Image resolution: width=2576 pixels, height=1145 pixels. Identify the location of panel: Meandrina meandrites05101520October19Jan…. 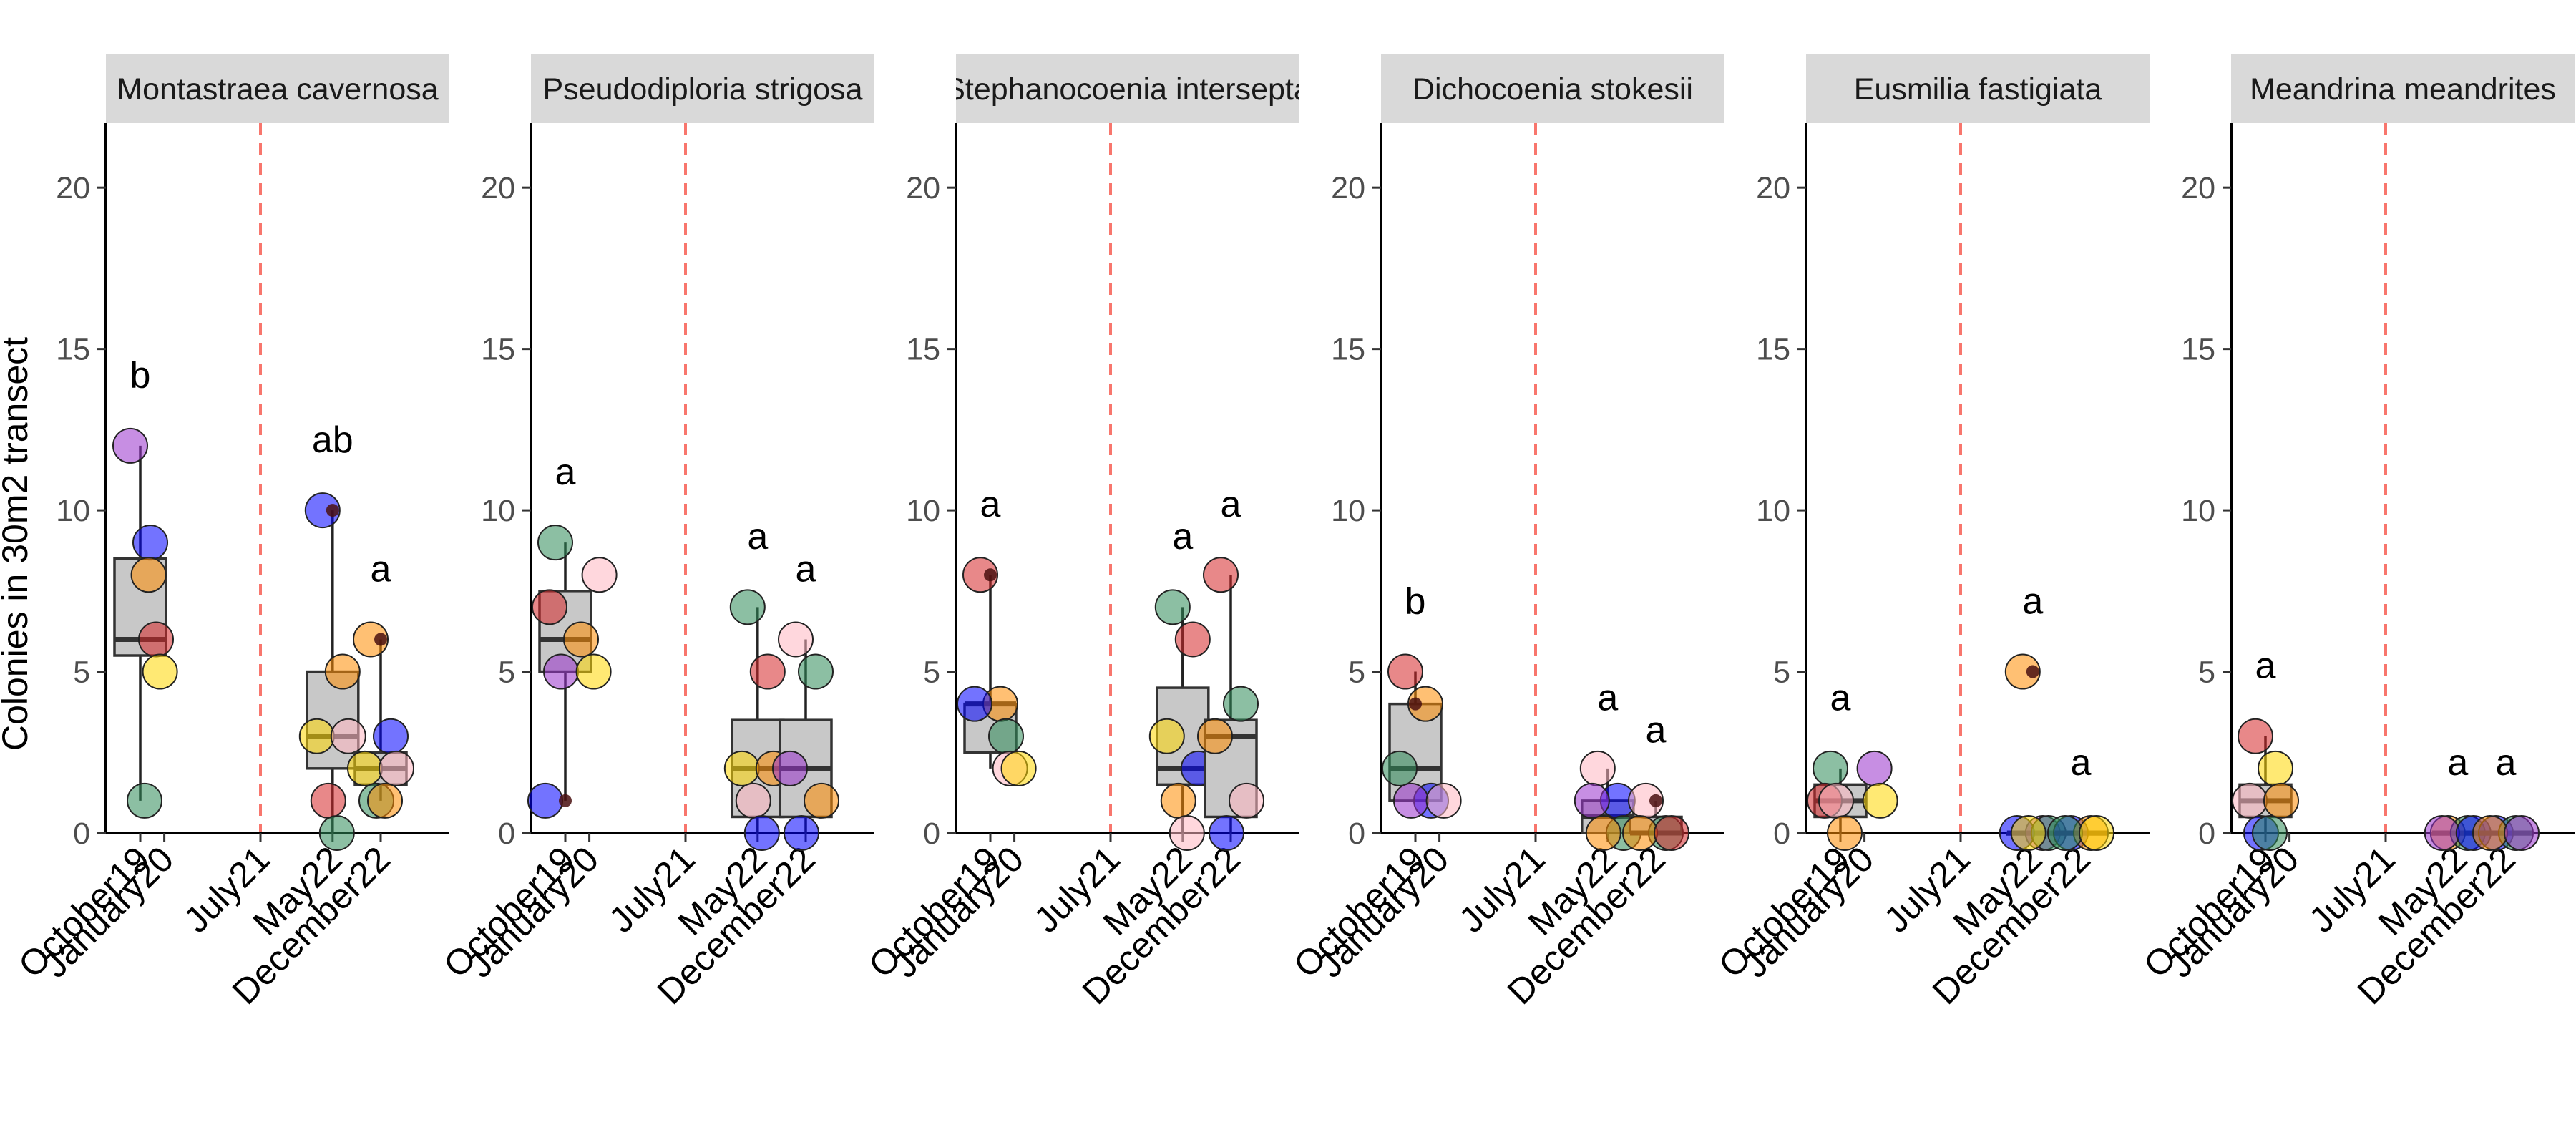
(2355, 533).